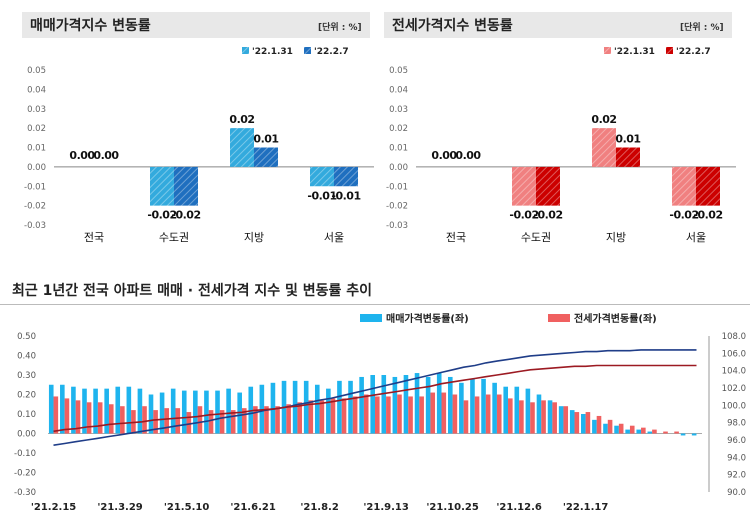 This screenshot has width=750, height=520. I want to click on y-right-tick-label: 102.0, so click(734, 389).